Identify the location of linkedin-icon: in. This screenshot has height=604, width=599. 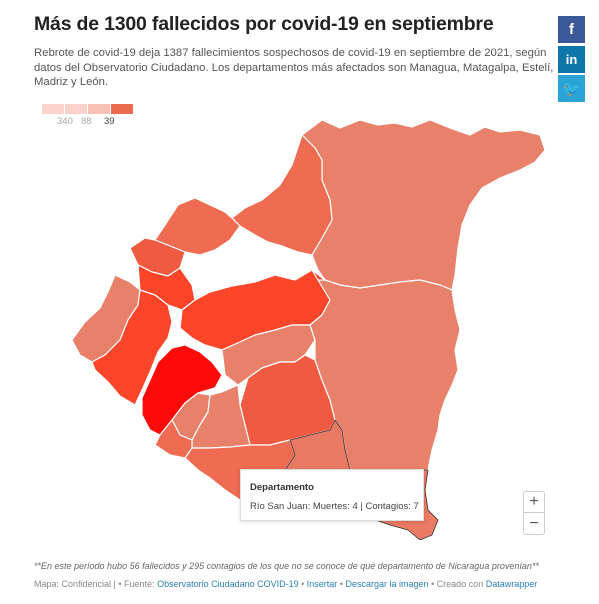
(571, 59).